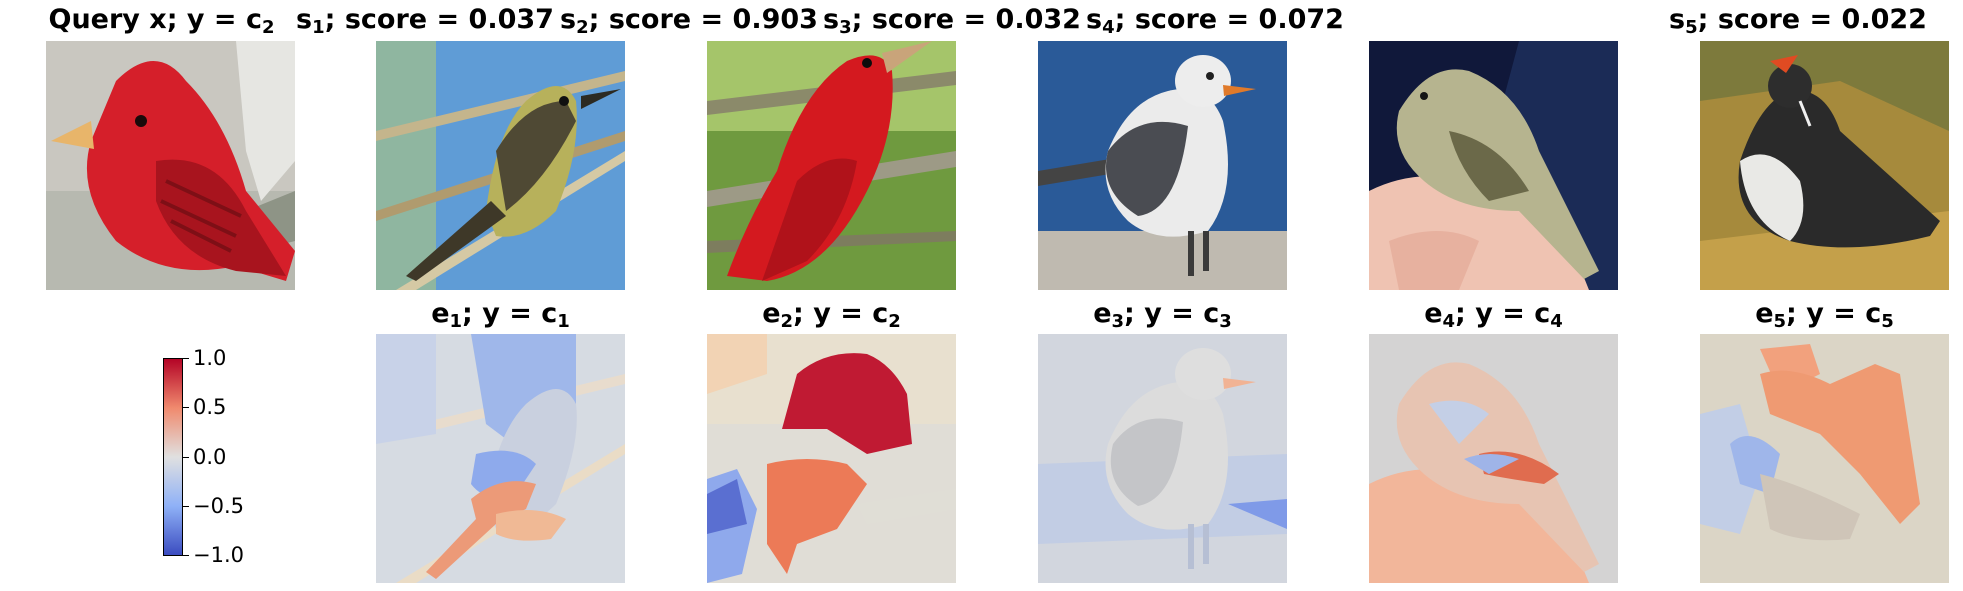 This screenshot has width=1963, height=591. Describe the element at coordinates (1824, 315) in the screenshot. I see `explanation-title-5: e5; y = c5` at that location.